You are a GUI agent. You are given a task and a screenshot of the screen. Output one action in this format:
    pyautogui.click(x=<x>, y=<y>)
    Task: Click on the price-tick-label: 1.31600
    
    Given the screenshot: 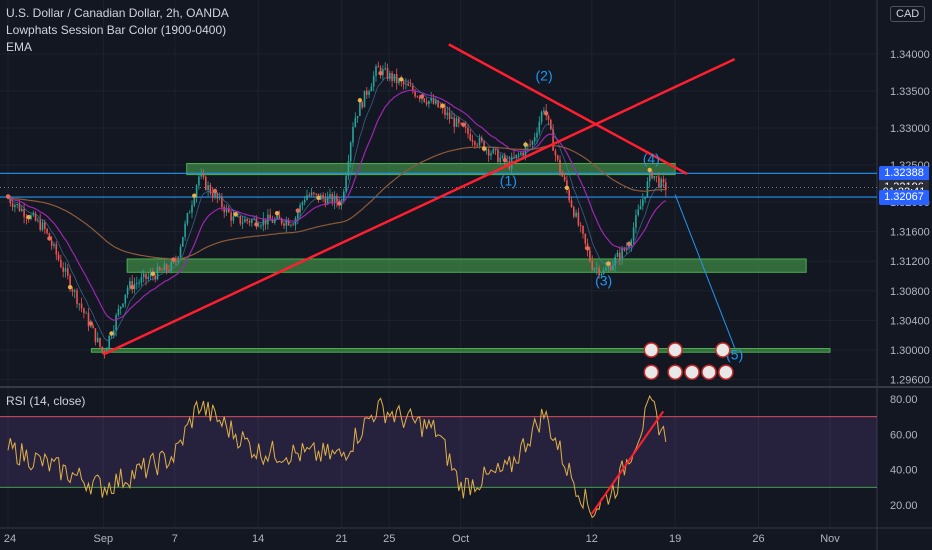 What is the action you would take?
    pyautogui.click(x=910, y=233)
    